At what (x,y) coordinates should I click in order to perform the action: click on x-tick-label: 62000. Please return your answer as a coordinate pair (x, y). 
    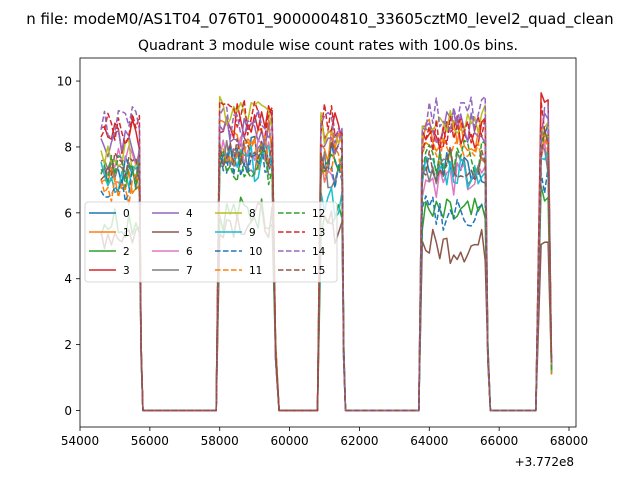
    Looking at the image, I should click on (359, 441).